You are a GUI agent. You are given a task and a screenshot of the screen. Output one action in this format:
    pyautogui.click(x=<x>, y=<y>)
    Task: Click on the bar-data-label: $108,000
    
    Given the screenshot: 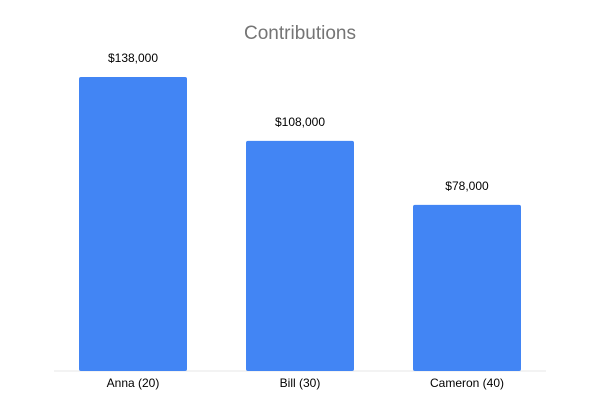 What is the action you would take?
    pyautogui.click(x=300, y=122)
    